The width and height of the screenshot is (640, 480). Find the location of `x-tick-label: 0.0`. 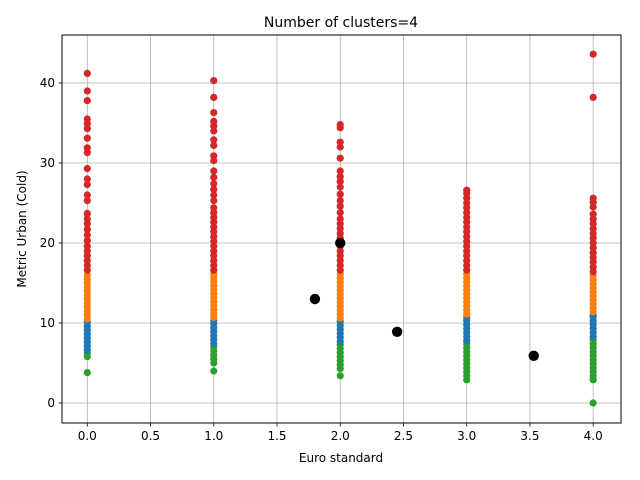

x-tick-label: 0.0 is located at coordinates (87, 436).